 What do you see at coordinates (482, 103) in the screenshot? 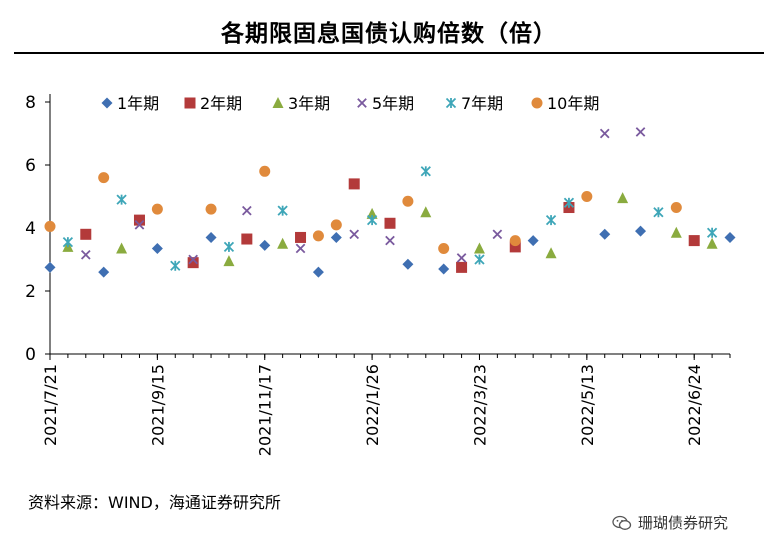
I see `legend-label: 7年期` at bounding box center [482, 103].